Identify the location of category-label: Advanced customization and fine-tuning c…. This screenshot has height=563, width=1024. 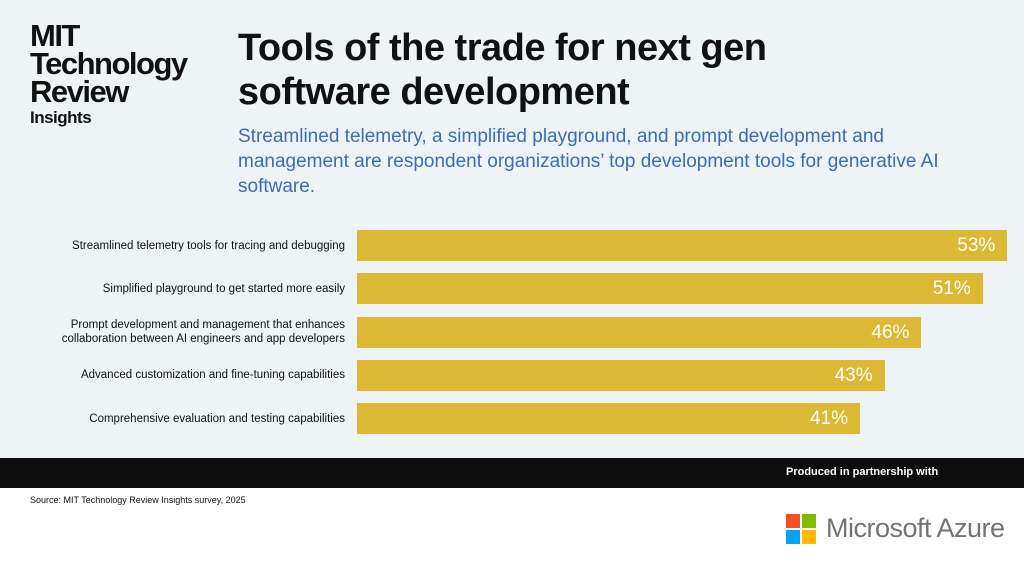
(212, 375).